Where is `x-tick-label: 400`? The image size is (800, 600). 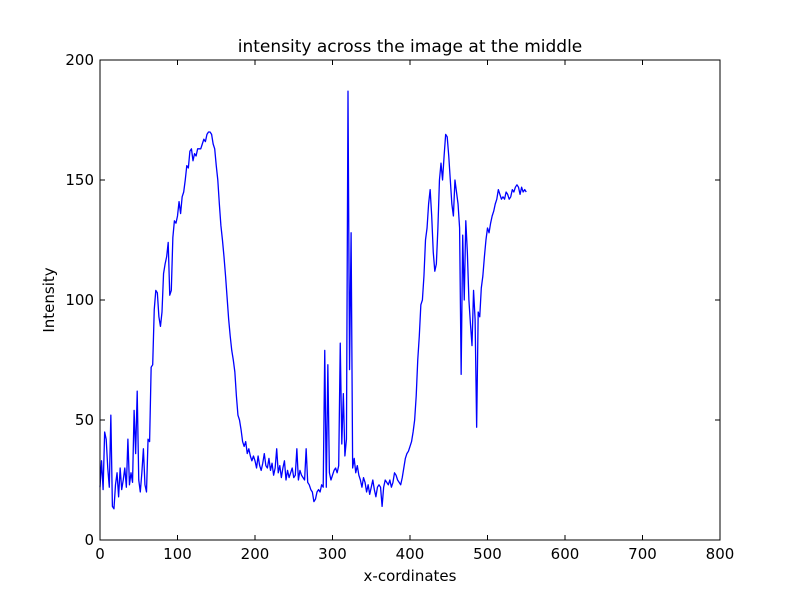 x-tick-label: 400 is located at coordinates (410, 554).